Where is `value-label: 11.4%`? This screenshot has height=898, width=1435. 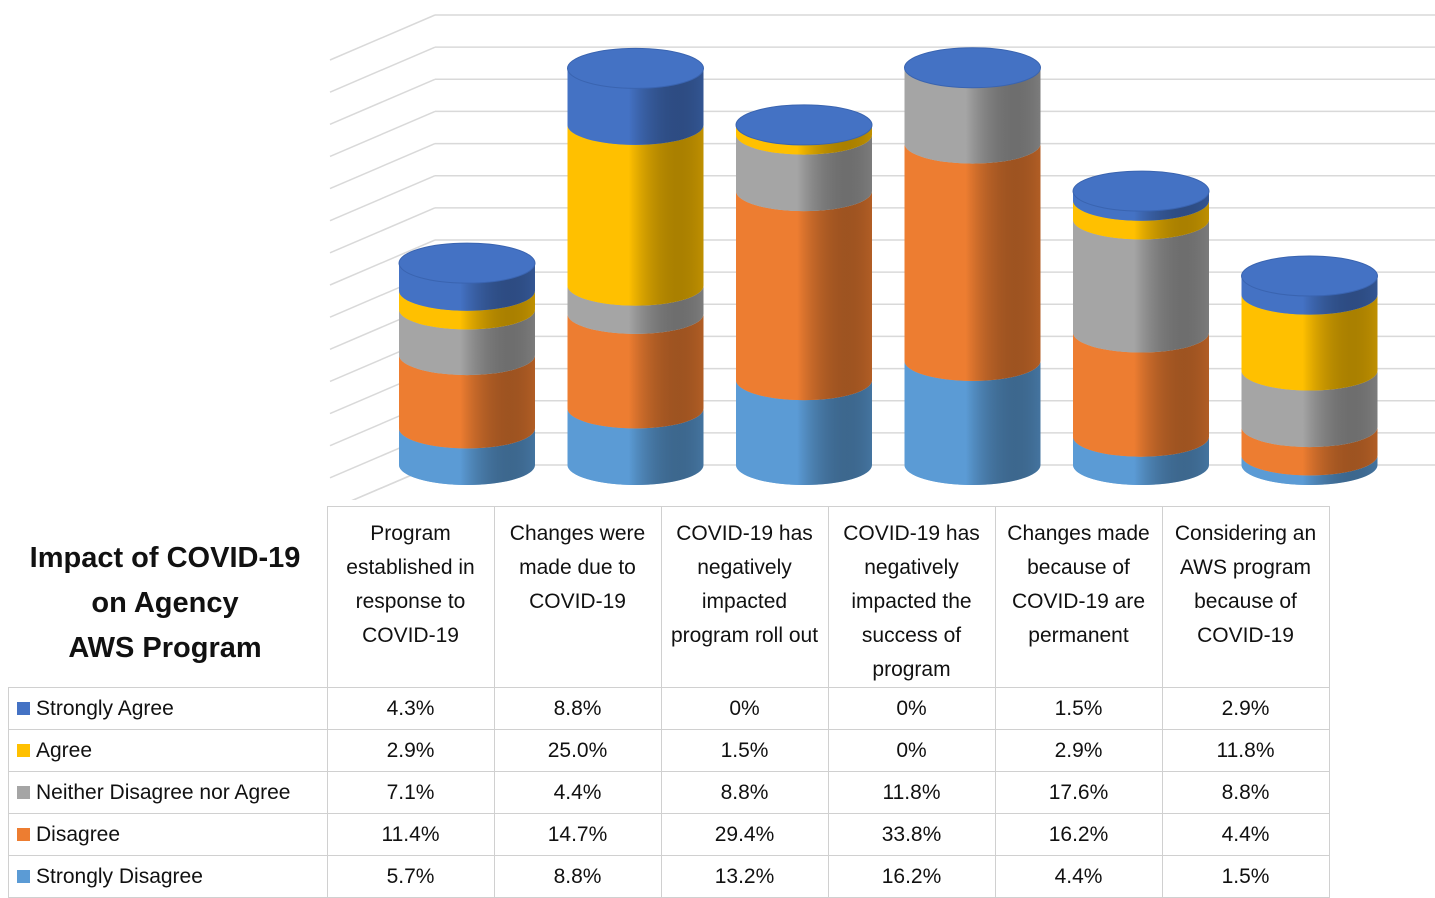 value-label: 11.4% is located at coordinates (410, 834).